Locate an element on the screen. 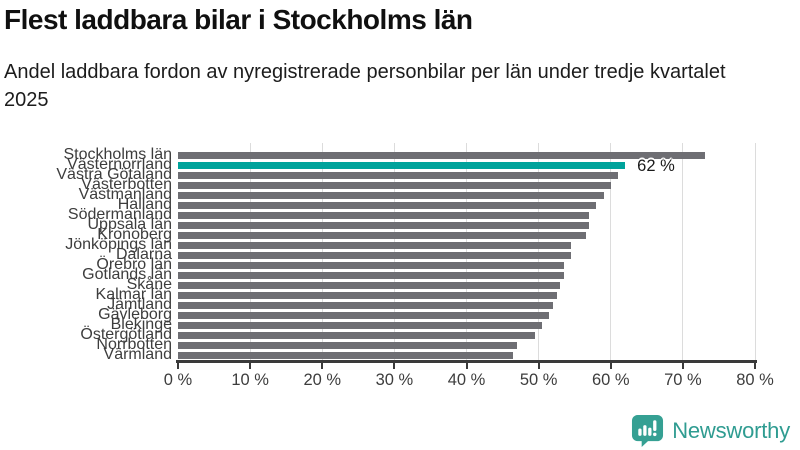 Image resolution: width=800 pixels, height=450 pixels. chart-row: Örebro län is located at coordinates (377, 264).